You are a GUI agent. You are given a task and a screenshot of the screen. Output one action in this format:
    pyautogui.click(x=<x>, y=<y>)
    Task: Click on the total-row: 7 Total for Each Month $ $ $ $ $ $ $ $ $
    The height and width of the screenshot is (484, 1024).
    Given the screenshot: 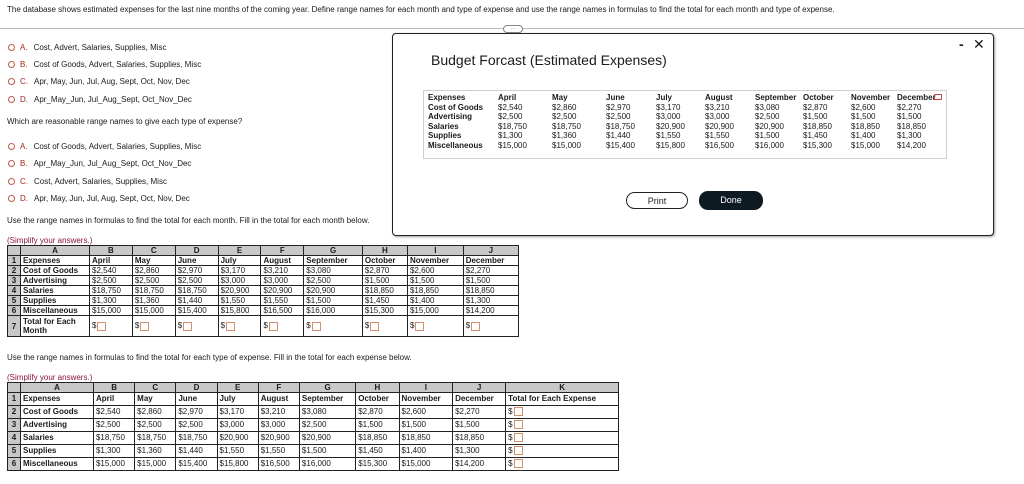 What is the action you would take?
    pyautogui.click(x=263, y=326)
    